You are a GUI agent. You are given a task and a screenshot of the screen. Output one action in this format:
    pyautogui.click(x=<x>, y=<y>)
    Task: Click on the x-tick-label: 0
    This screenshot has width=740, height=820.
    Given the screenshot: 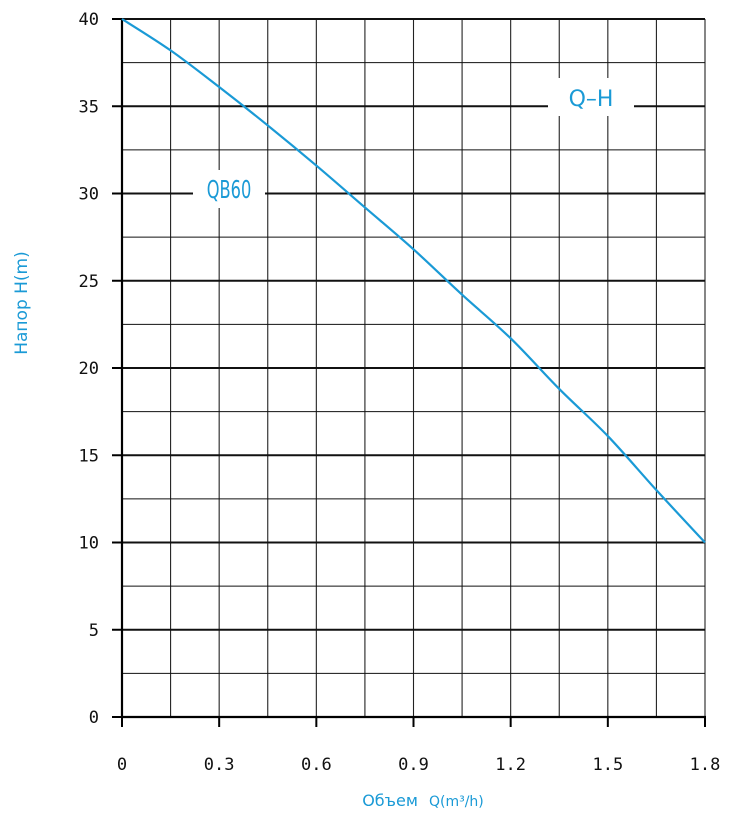 What is the action you would take?
    pyautogui.click(x=122, y=765)
    